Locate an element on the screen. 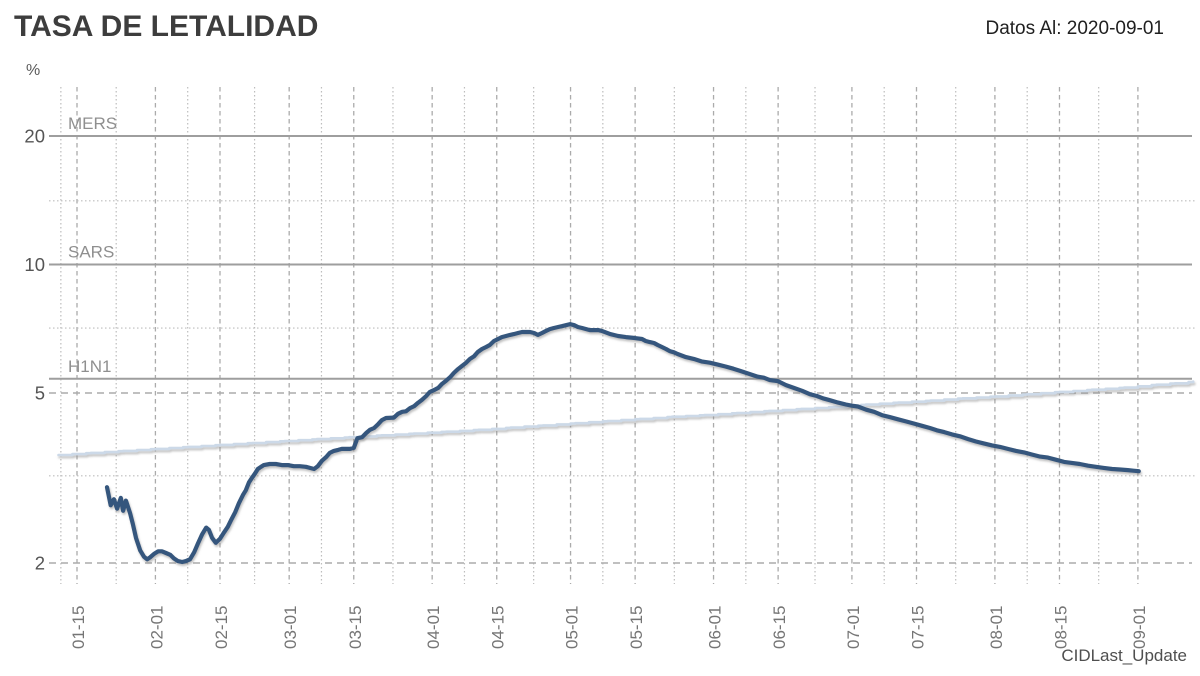 The width and height of the screenshot is (1200, 676). x-tick-label: 07-15 is located at coordinates (917, 627).